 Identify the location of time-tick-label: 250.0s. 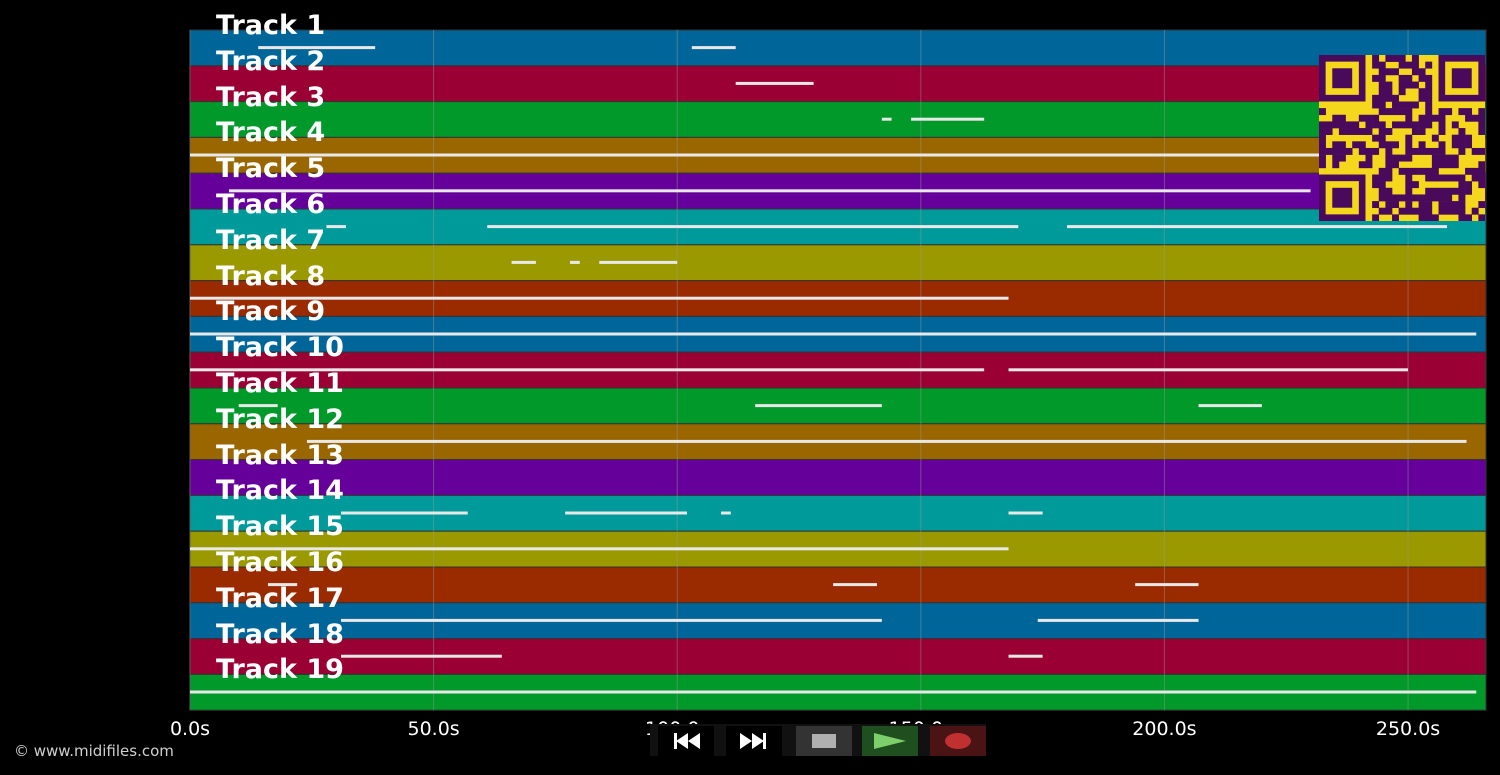
(1408, 729).